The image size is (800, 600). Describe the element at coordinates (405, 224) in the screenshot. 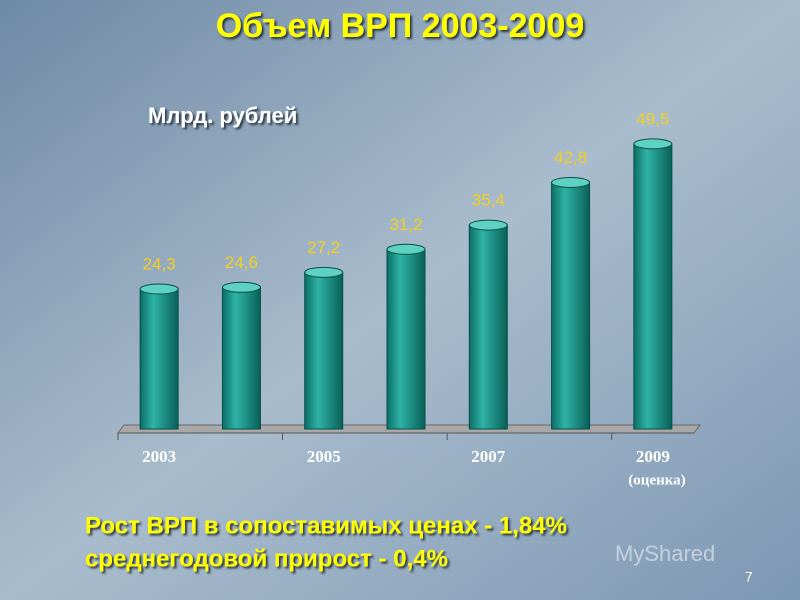

I see `value-label: 31,2` at that location.